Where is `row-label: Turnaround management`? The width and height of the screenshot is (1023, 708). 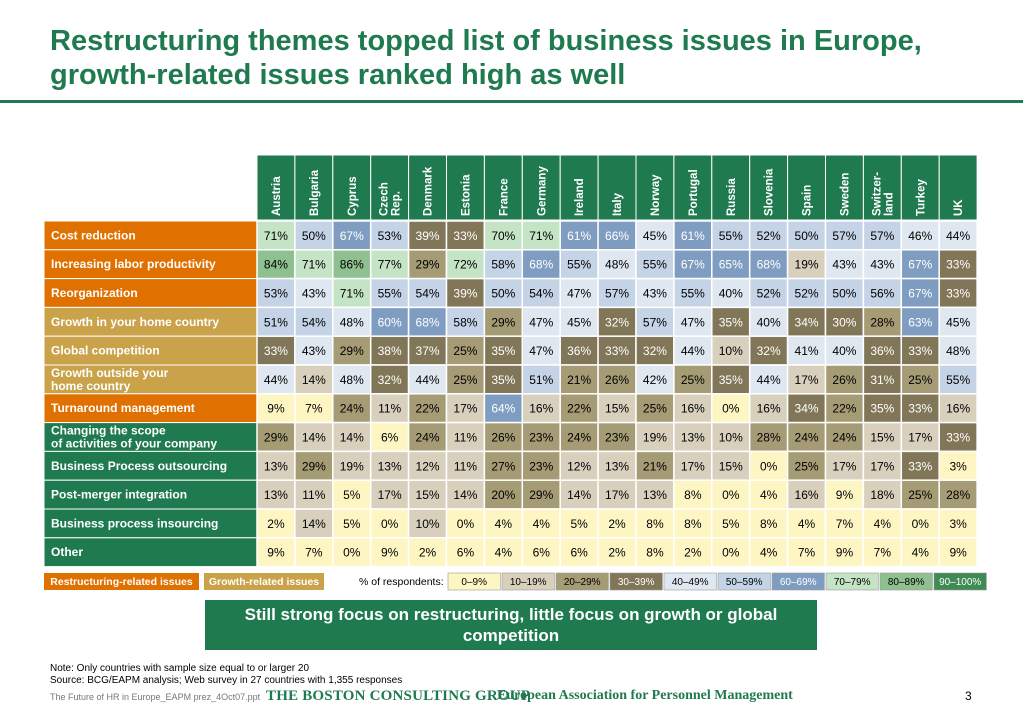 row-label: Turnaround management is located at coordinates (123, 408).